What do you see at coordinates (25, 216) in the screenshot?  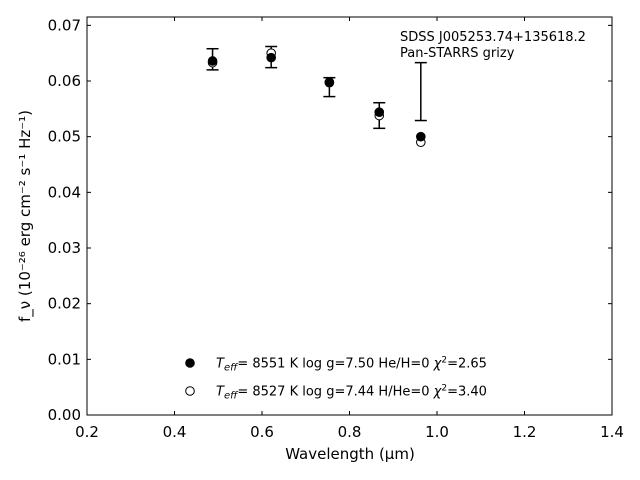 I see `y-axis-label: f_ν (10⁻²⁶ erg cm⁻² s⁻¹ Hz⁻¹)` at bounding box center [25, 216].